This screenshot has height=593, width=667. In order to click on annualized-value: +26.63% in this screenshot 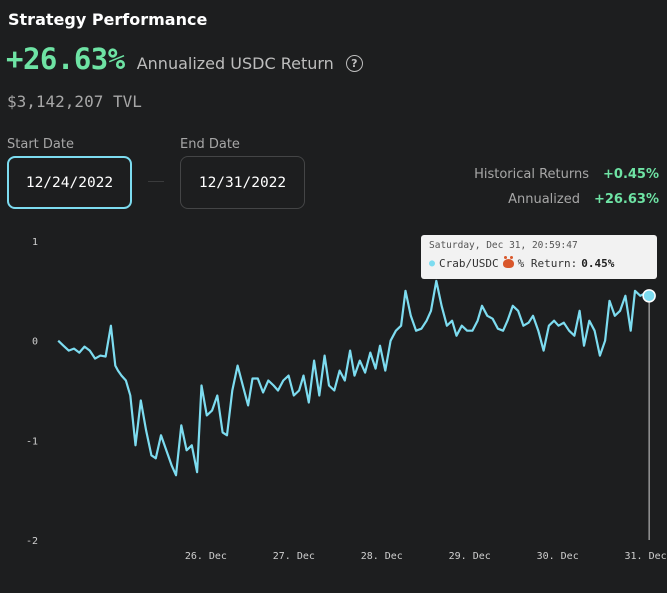, I will do `click(626, 199)`.